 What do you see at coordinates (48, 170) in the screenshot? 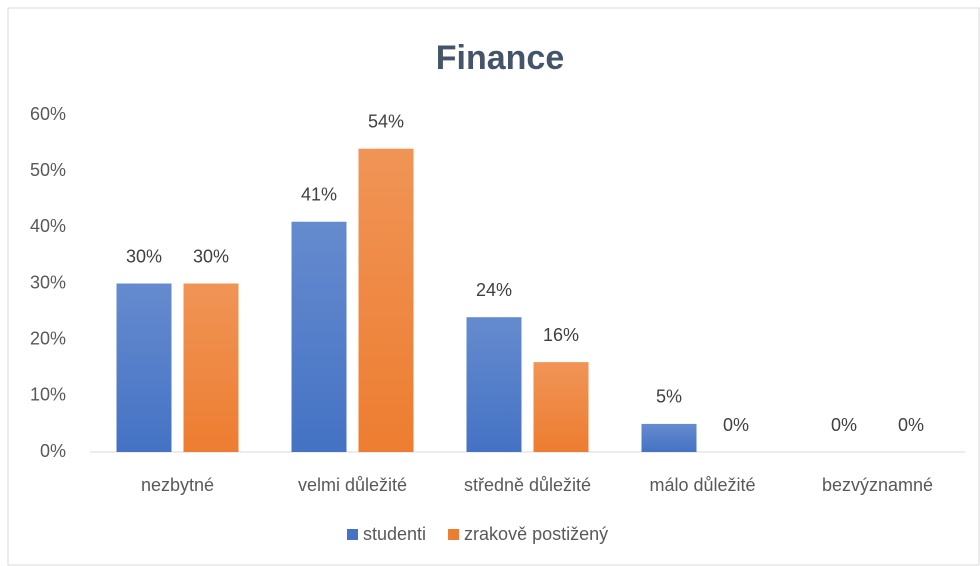
I see `y-tick-label: 50%` at bounding box center [48, 170].